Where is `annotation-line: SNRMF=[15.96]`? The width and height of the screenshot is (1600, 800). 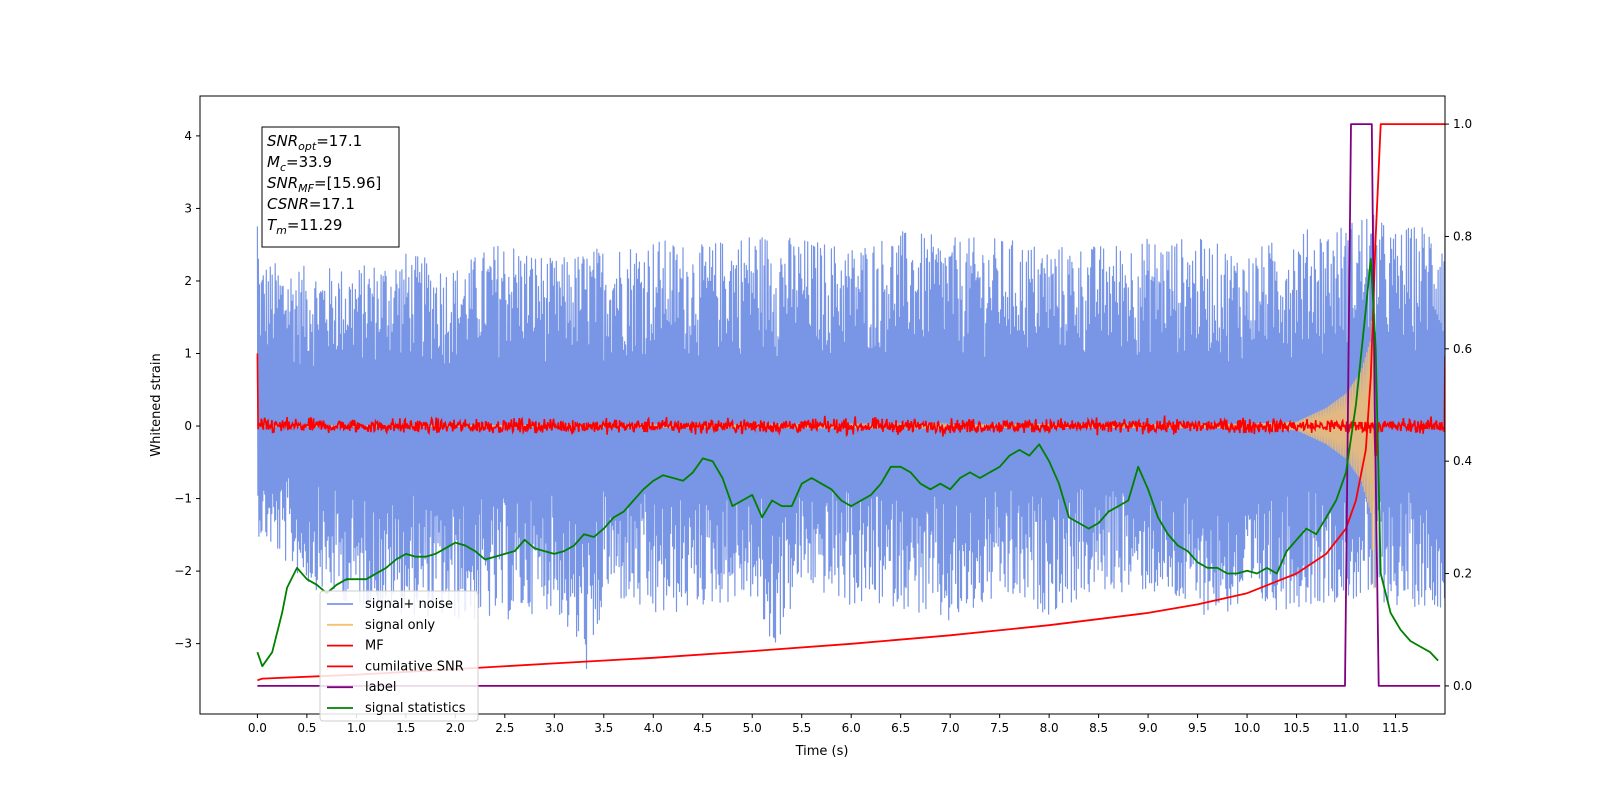
annotation-line: SNRMF=[15.96] is located at coordinates (324, 184).